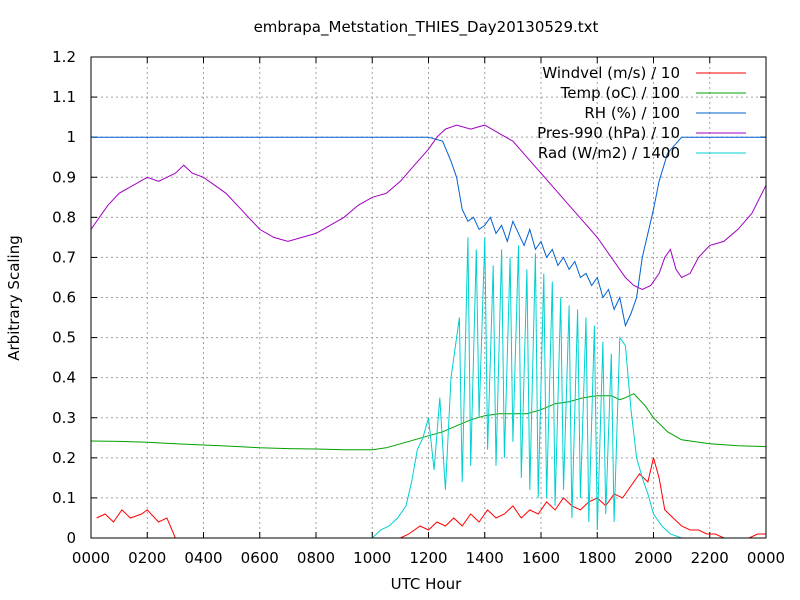 This screenshot has width=800, height=600. Describe the element at coordinates (620, 93) in the screenshot. I see `legend-label-1: Temp (oC) / 100` at that location.